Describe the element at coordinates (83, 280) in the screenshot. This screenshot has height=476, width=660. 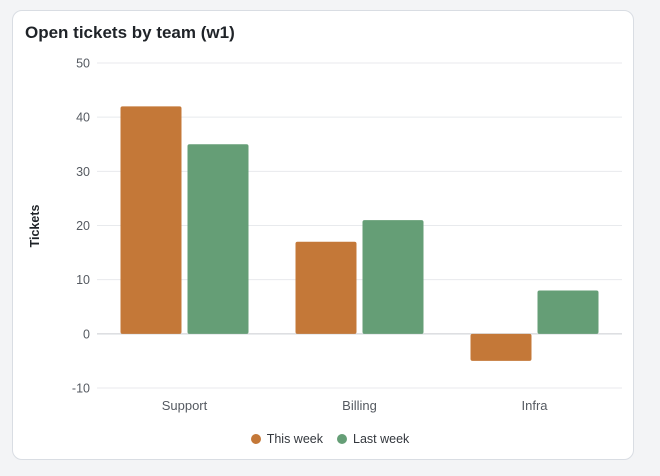
I see `y-tick-label: 10` at that location.